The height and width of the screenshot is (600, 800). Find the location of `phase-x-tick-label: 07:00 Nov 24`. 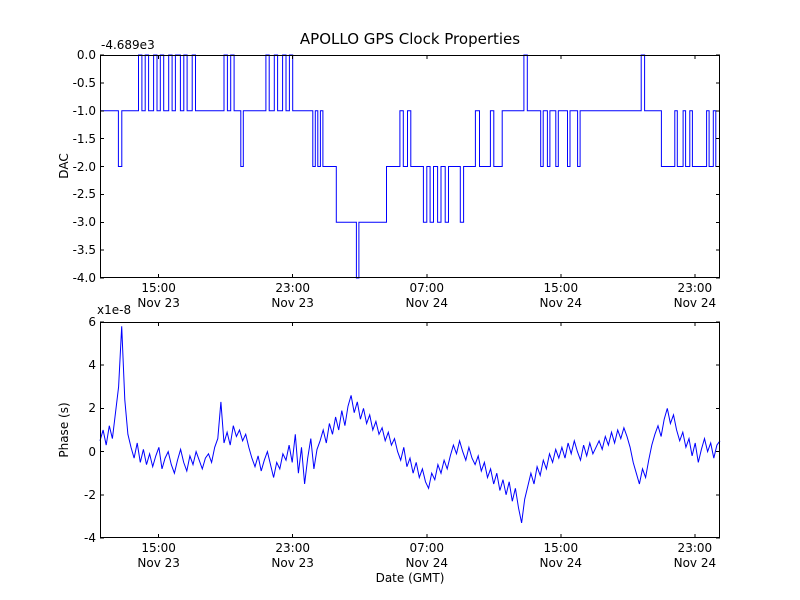

phase-x-tick-label: 07:00 Nov 24 is located at coordinates (427, 555).